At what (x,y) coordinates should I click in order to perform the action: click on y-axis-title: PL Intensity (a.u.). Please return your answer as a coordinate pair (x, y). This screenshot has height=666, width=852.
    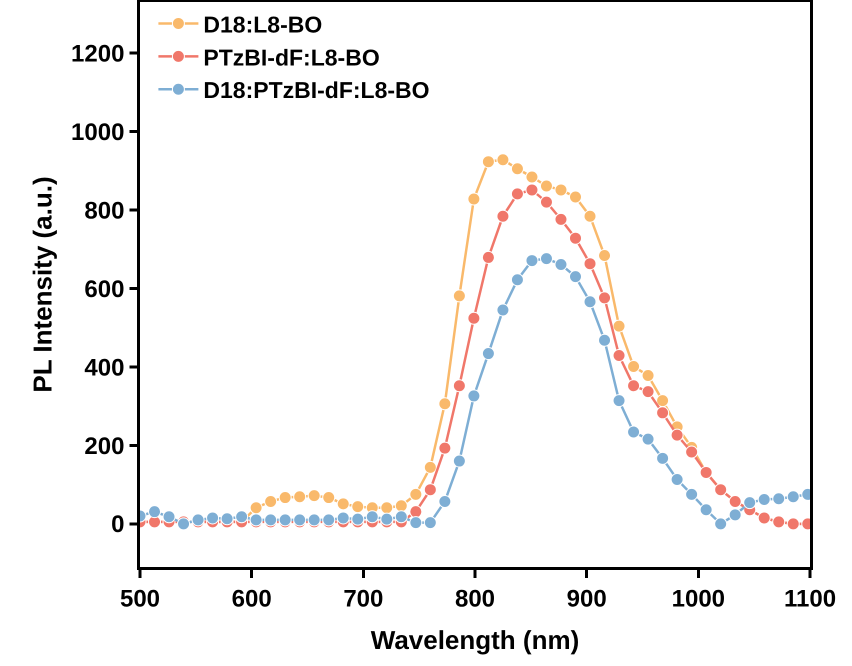
    Looking at the image, I should click on (42, 284).